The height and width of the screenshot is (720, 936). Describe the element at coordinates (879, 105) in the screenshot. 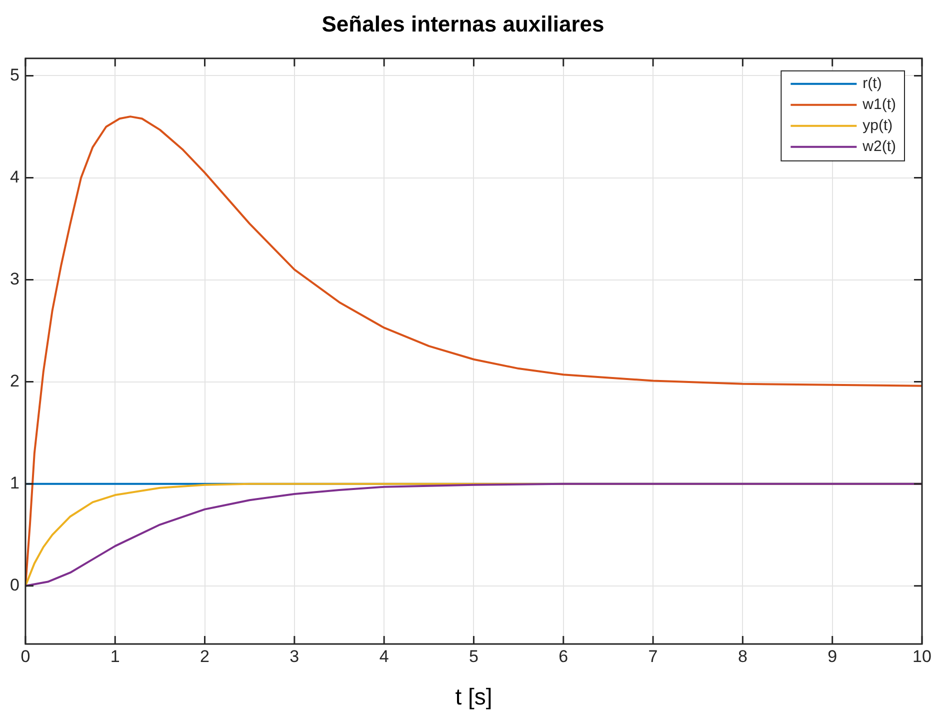

I see `legend-label: w1(t)` at that location.